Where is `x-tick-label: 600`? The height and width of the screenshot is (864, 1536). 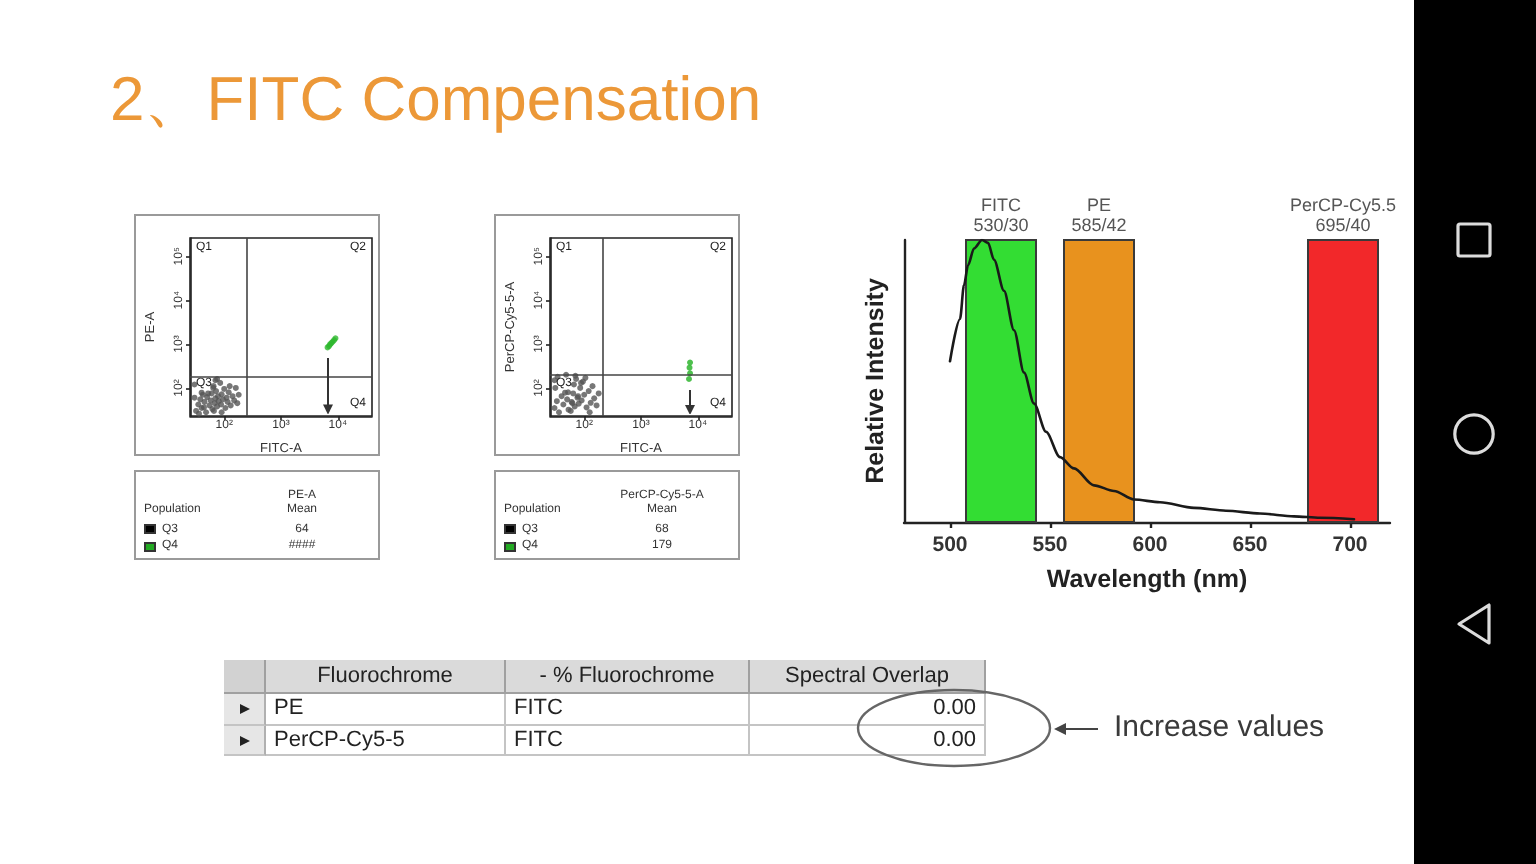 x-tick-label: 600 is located at coordinates (1150, 545).